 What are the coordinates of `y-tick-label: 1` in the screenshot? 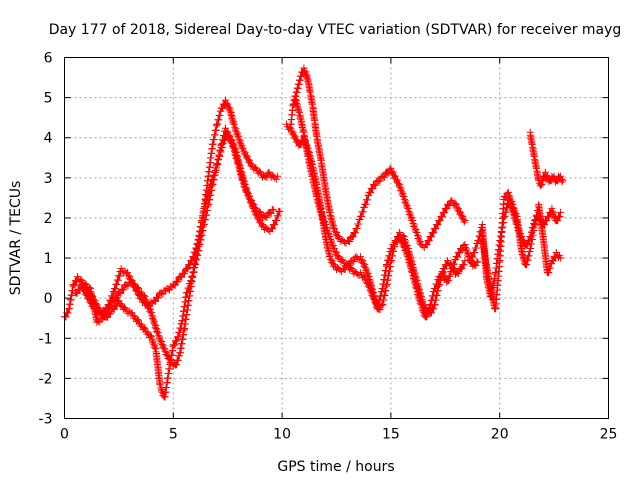 It's located at (48, 259).